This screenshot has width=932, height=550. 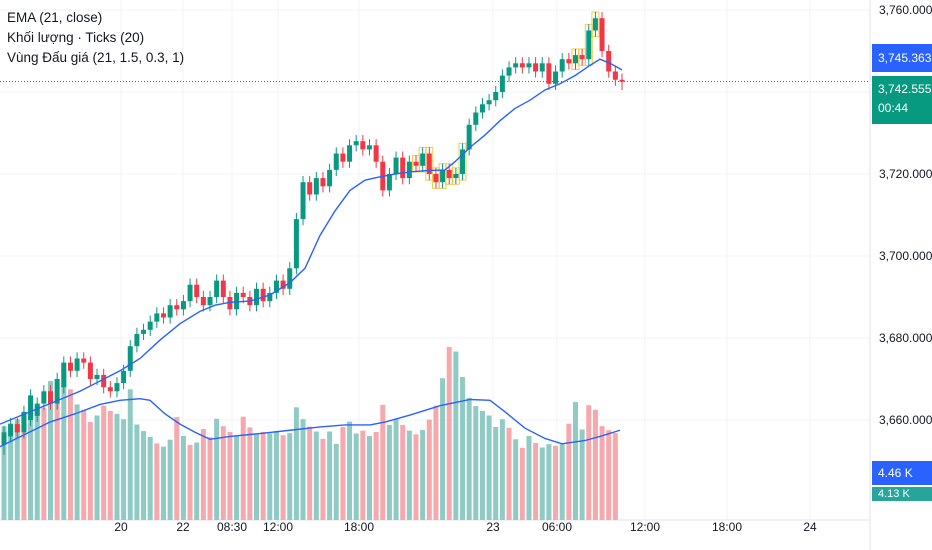 I want to click on volume-ma-tag: 4.13 K, so click(x=902, y=494).